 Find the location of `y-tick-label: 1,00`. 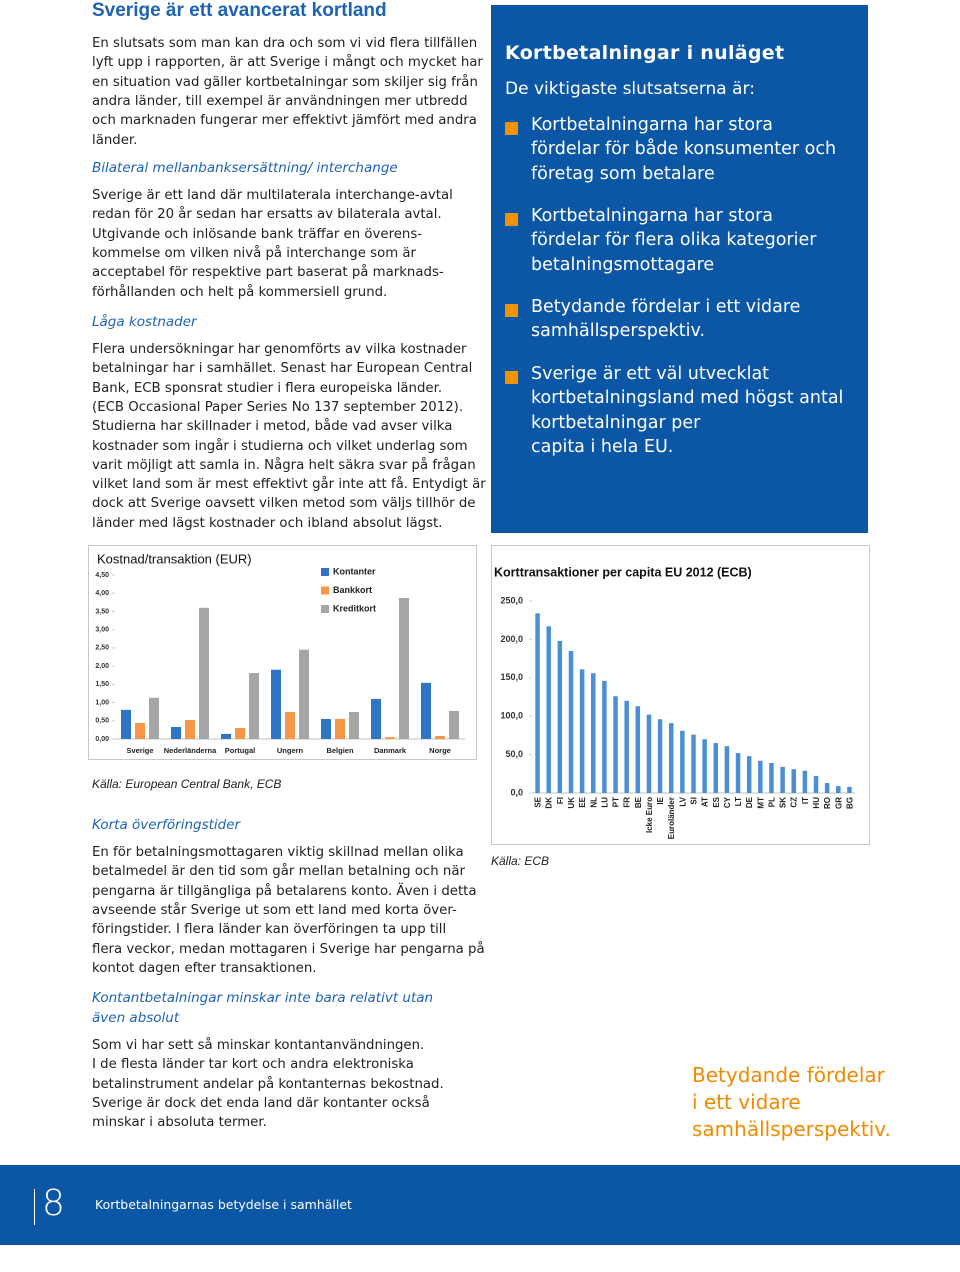

y-tick-label: 1,00 is located at coordinates (102, 702).